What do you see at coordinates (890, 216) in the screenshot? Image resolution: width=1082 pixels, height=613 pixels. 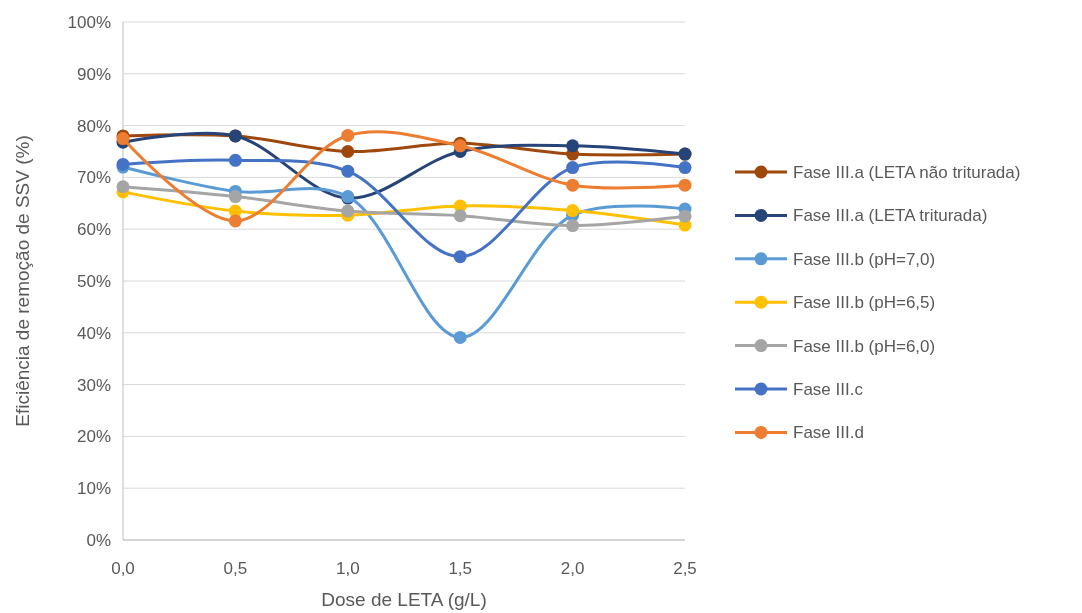 I see `legend-label: Fase III.a (LETA triturada)` at bounding box center [890, 216].